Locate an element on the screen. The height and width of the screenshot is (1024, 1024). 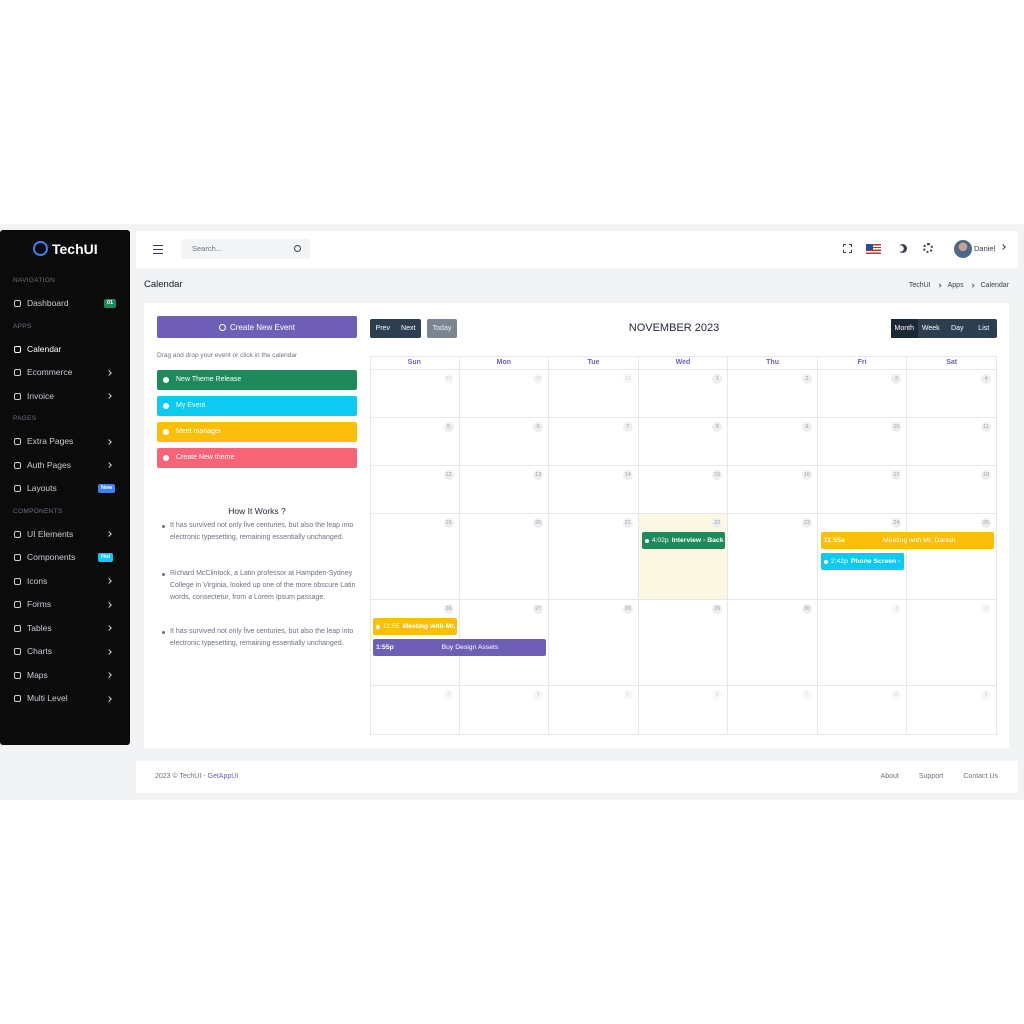
view-button: List is located at coordinates (984, 328).